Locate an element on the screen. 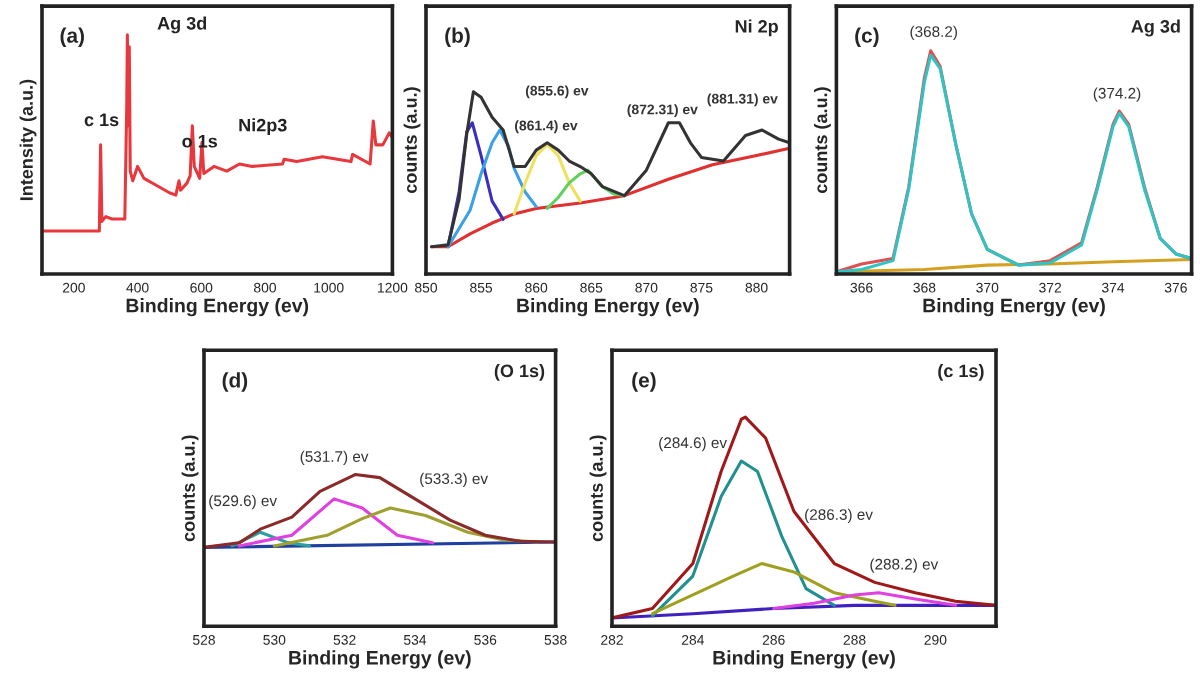  text: (c) is located at coordinates (867, 37).